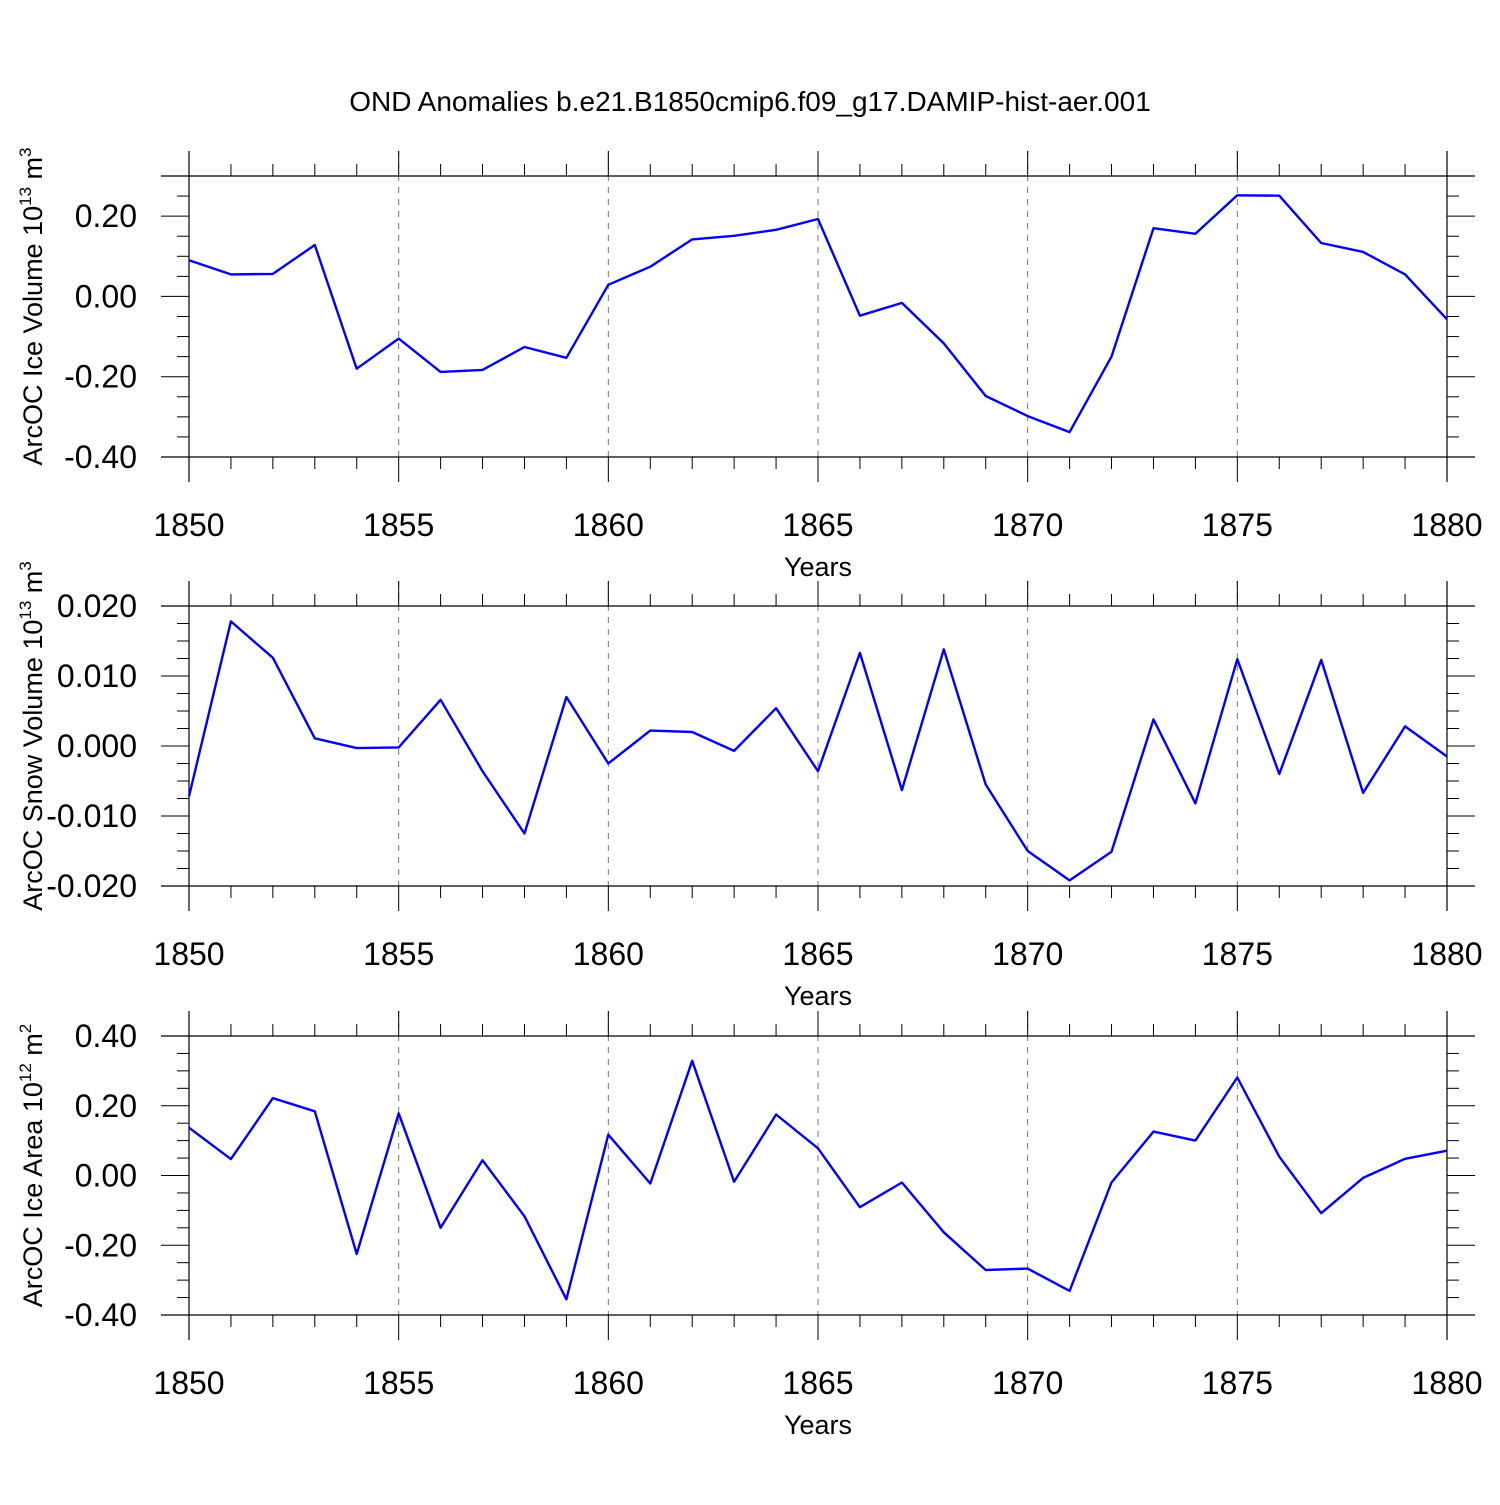 The image size is (1500, 1505). What do you see at coordinates (91, 886) in the screenshot?
I see `y-tick-label: -0.020` at bounding box center [91, 886].